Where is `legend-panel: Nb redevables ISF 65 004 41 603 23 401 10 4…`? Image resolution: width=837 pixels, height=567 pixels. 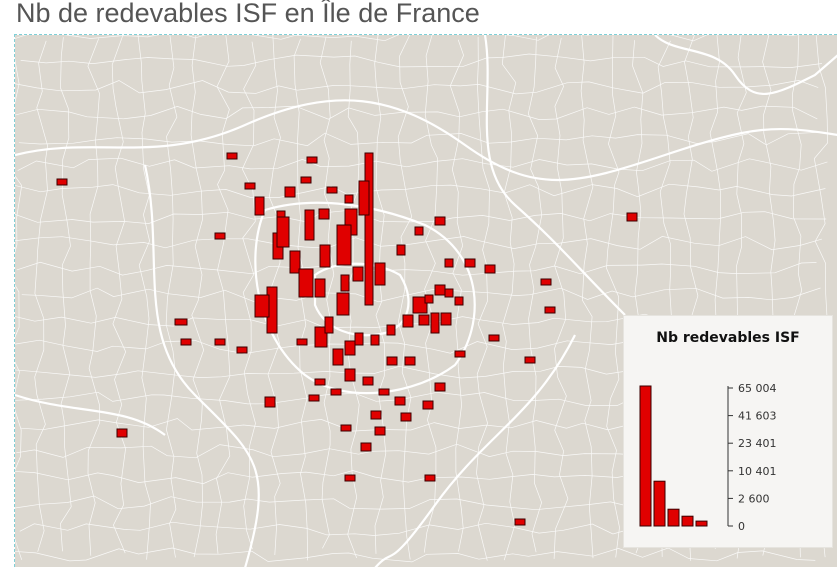 legend-panel: Nb redevables ISF 65 004 41 603 23 401 10 4… is located at coordinates (728, 431).